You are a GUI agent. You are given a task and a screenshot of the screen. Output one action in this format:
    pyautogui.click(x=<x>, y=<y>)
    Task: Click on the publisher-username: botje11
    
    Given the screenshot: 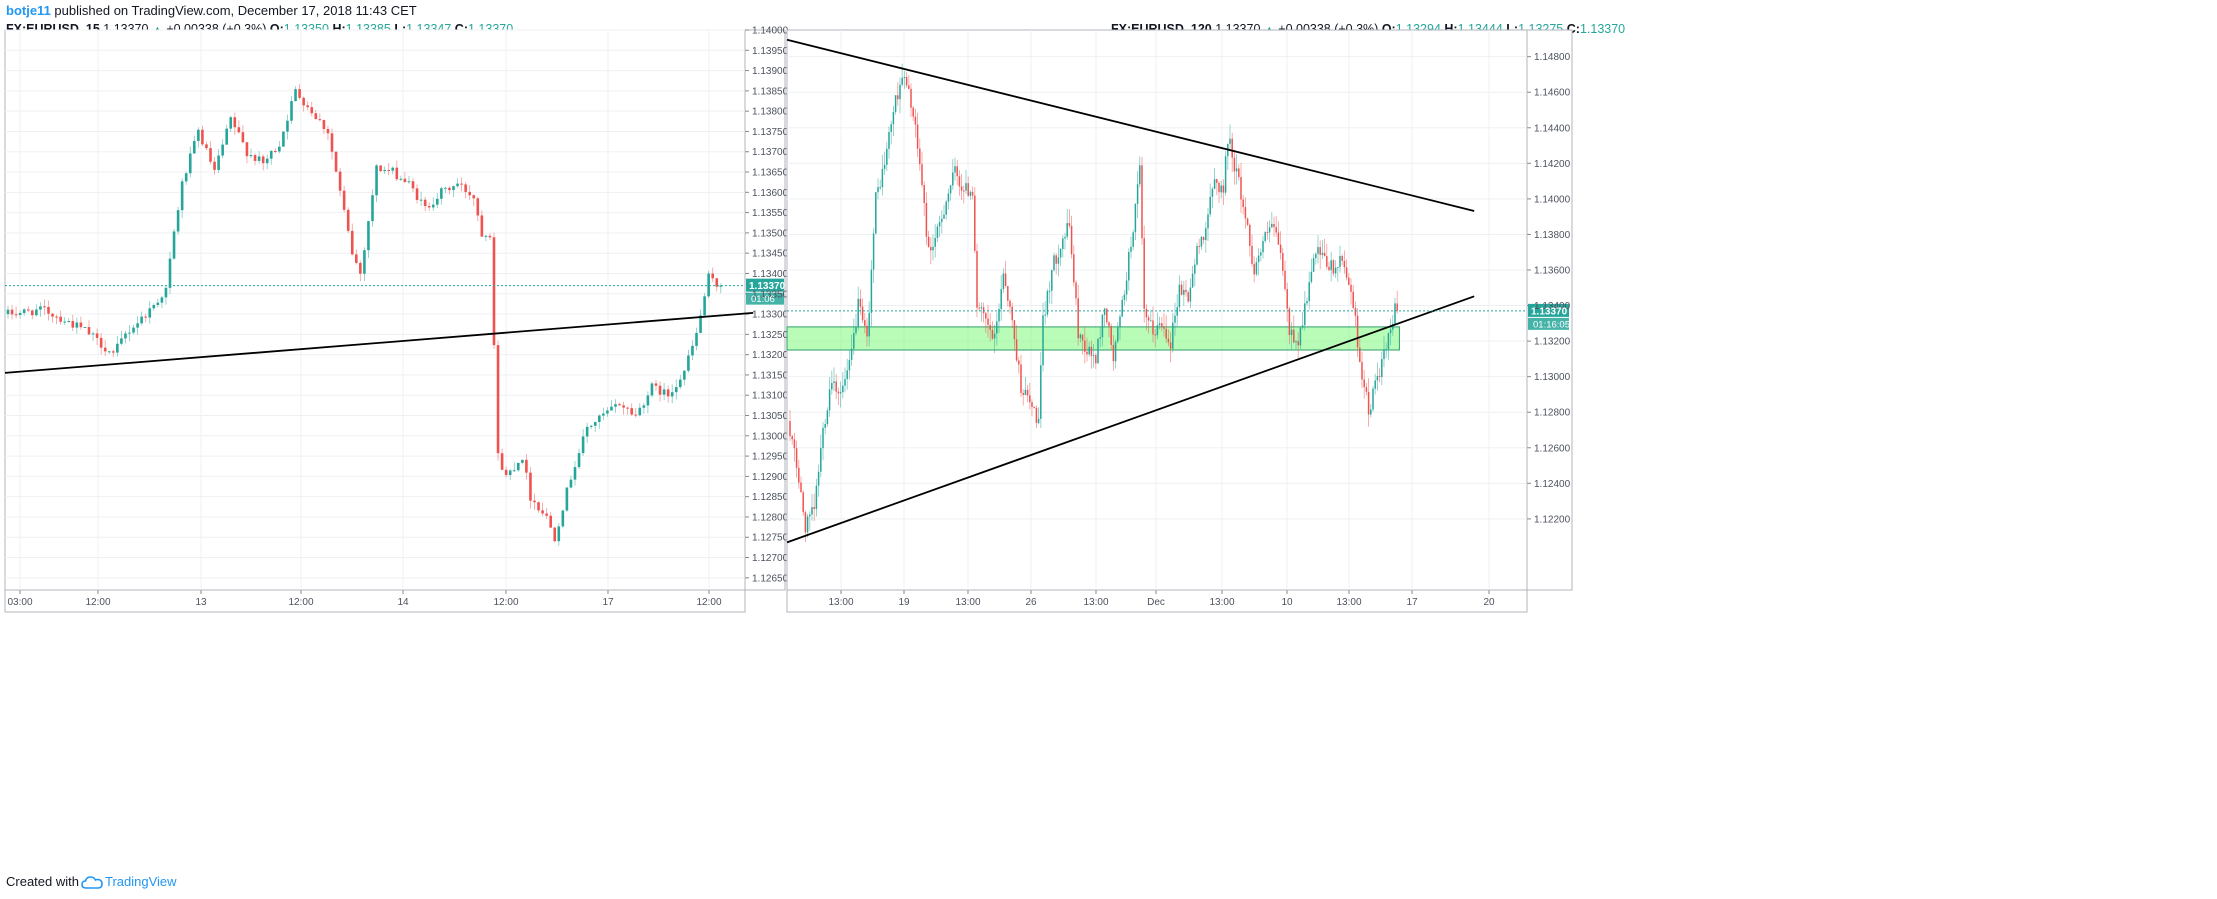 What is the action you would take?
    pyautogui.click(x=28, y=10)
    